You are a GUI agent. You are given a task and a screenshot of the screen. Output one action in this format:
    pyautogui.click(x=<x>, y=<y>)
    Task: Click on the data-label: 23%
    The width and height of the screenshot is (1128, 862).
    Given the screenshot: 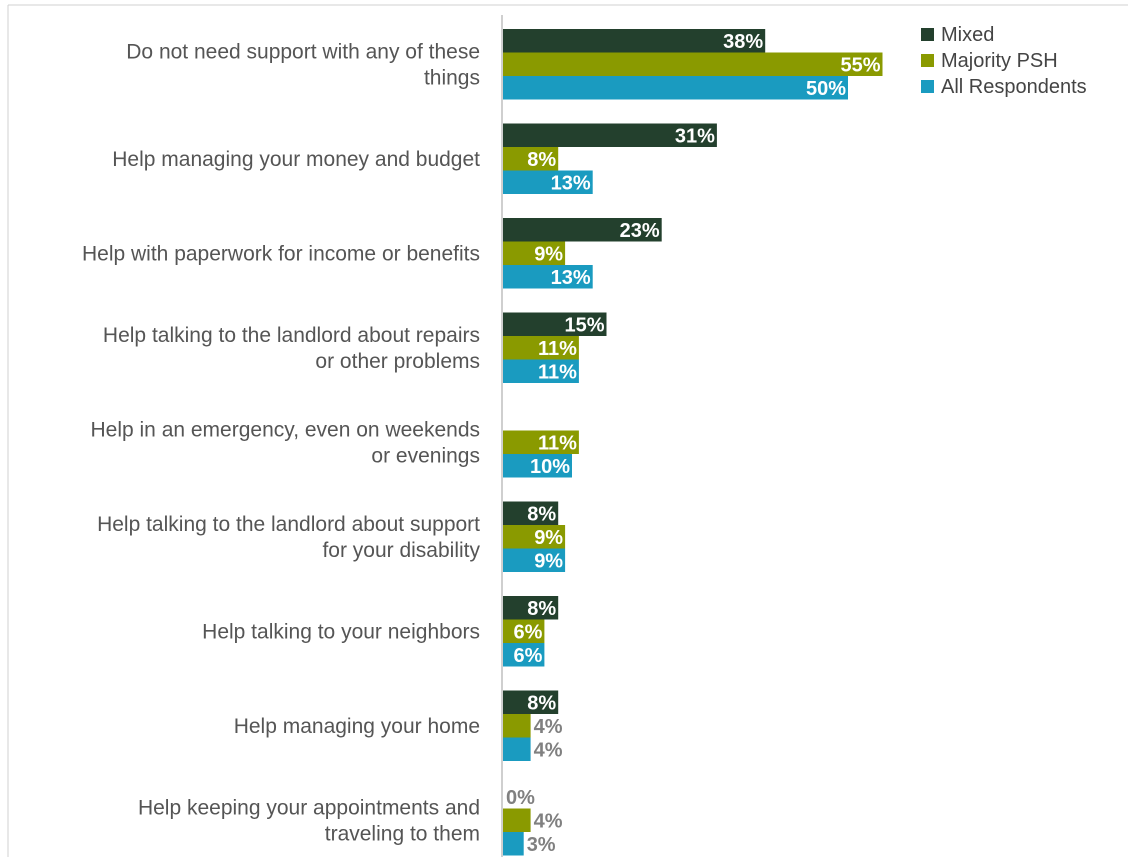 What is the action you would take?
    pyautogui.click(x=640, y=231)
    